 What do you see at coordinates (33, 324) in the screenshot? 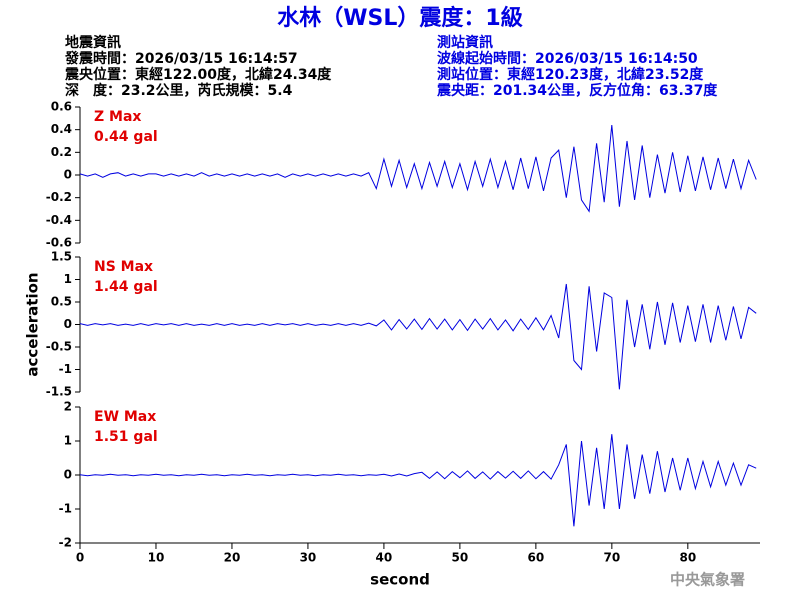
I see `y-axis-label: acceleration` at bounding box center [33, 324].